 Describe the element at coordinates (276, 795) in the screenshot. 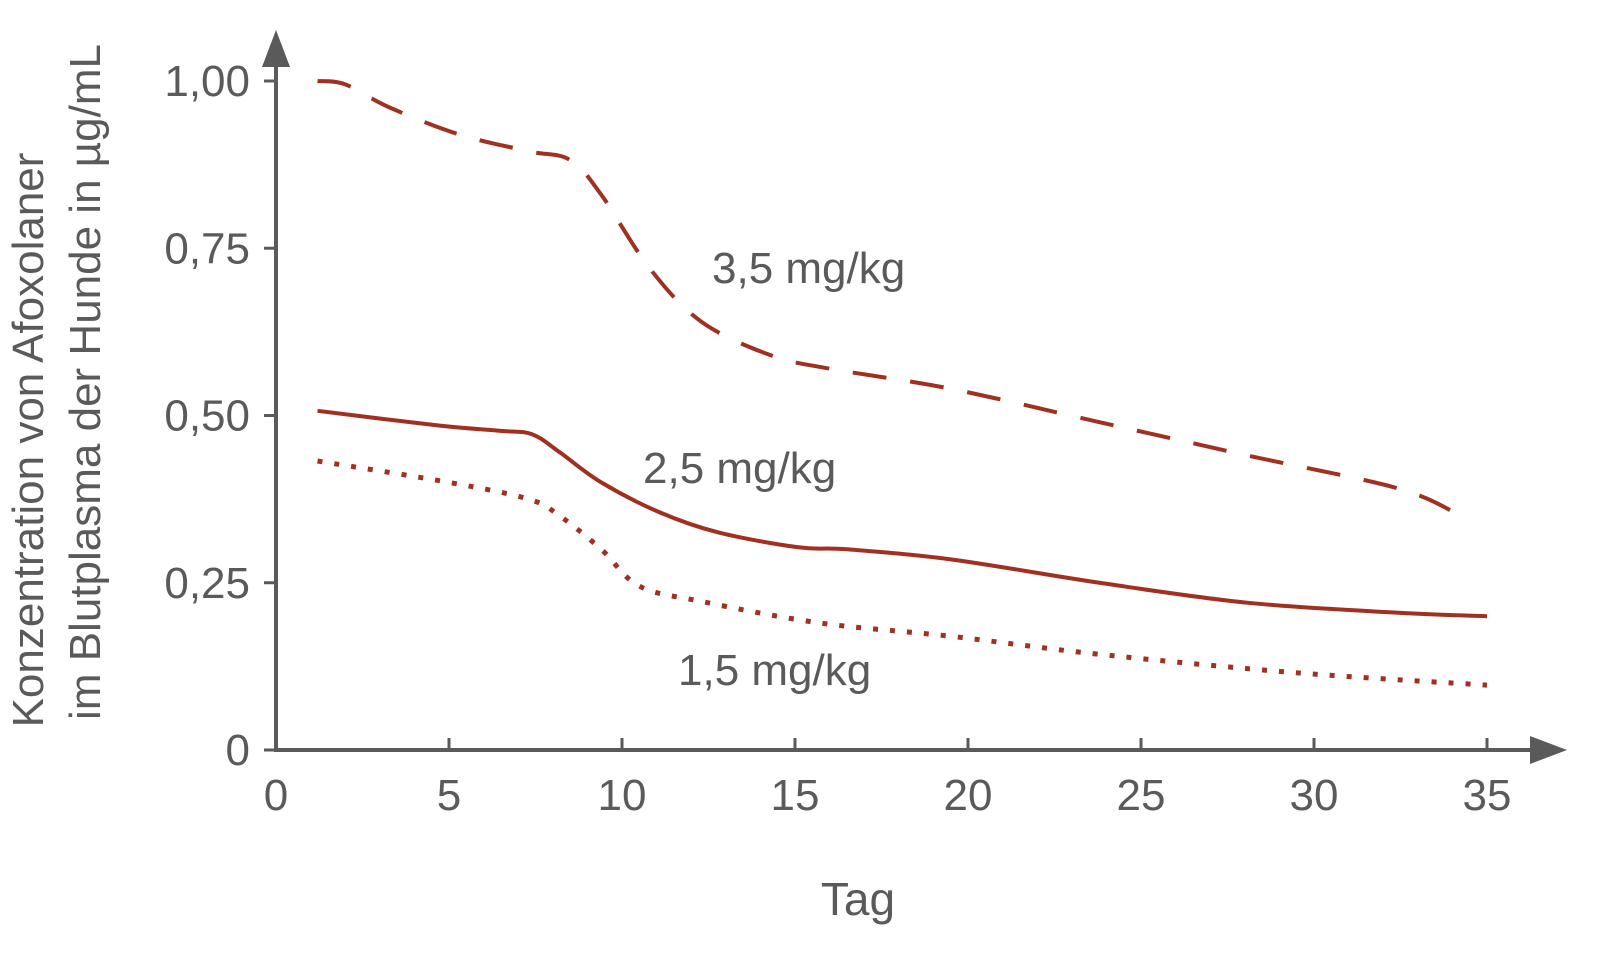

I see `x-tick-label: 0` at that location.